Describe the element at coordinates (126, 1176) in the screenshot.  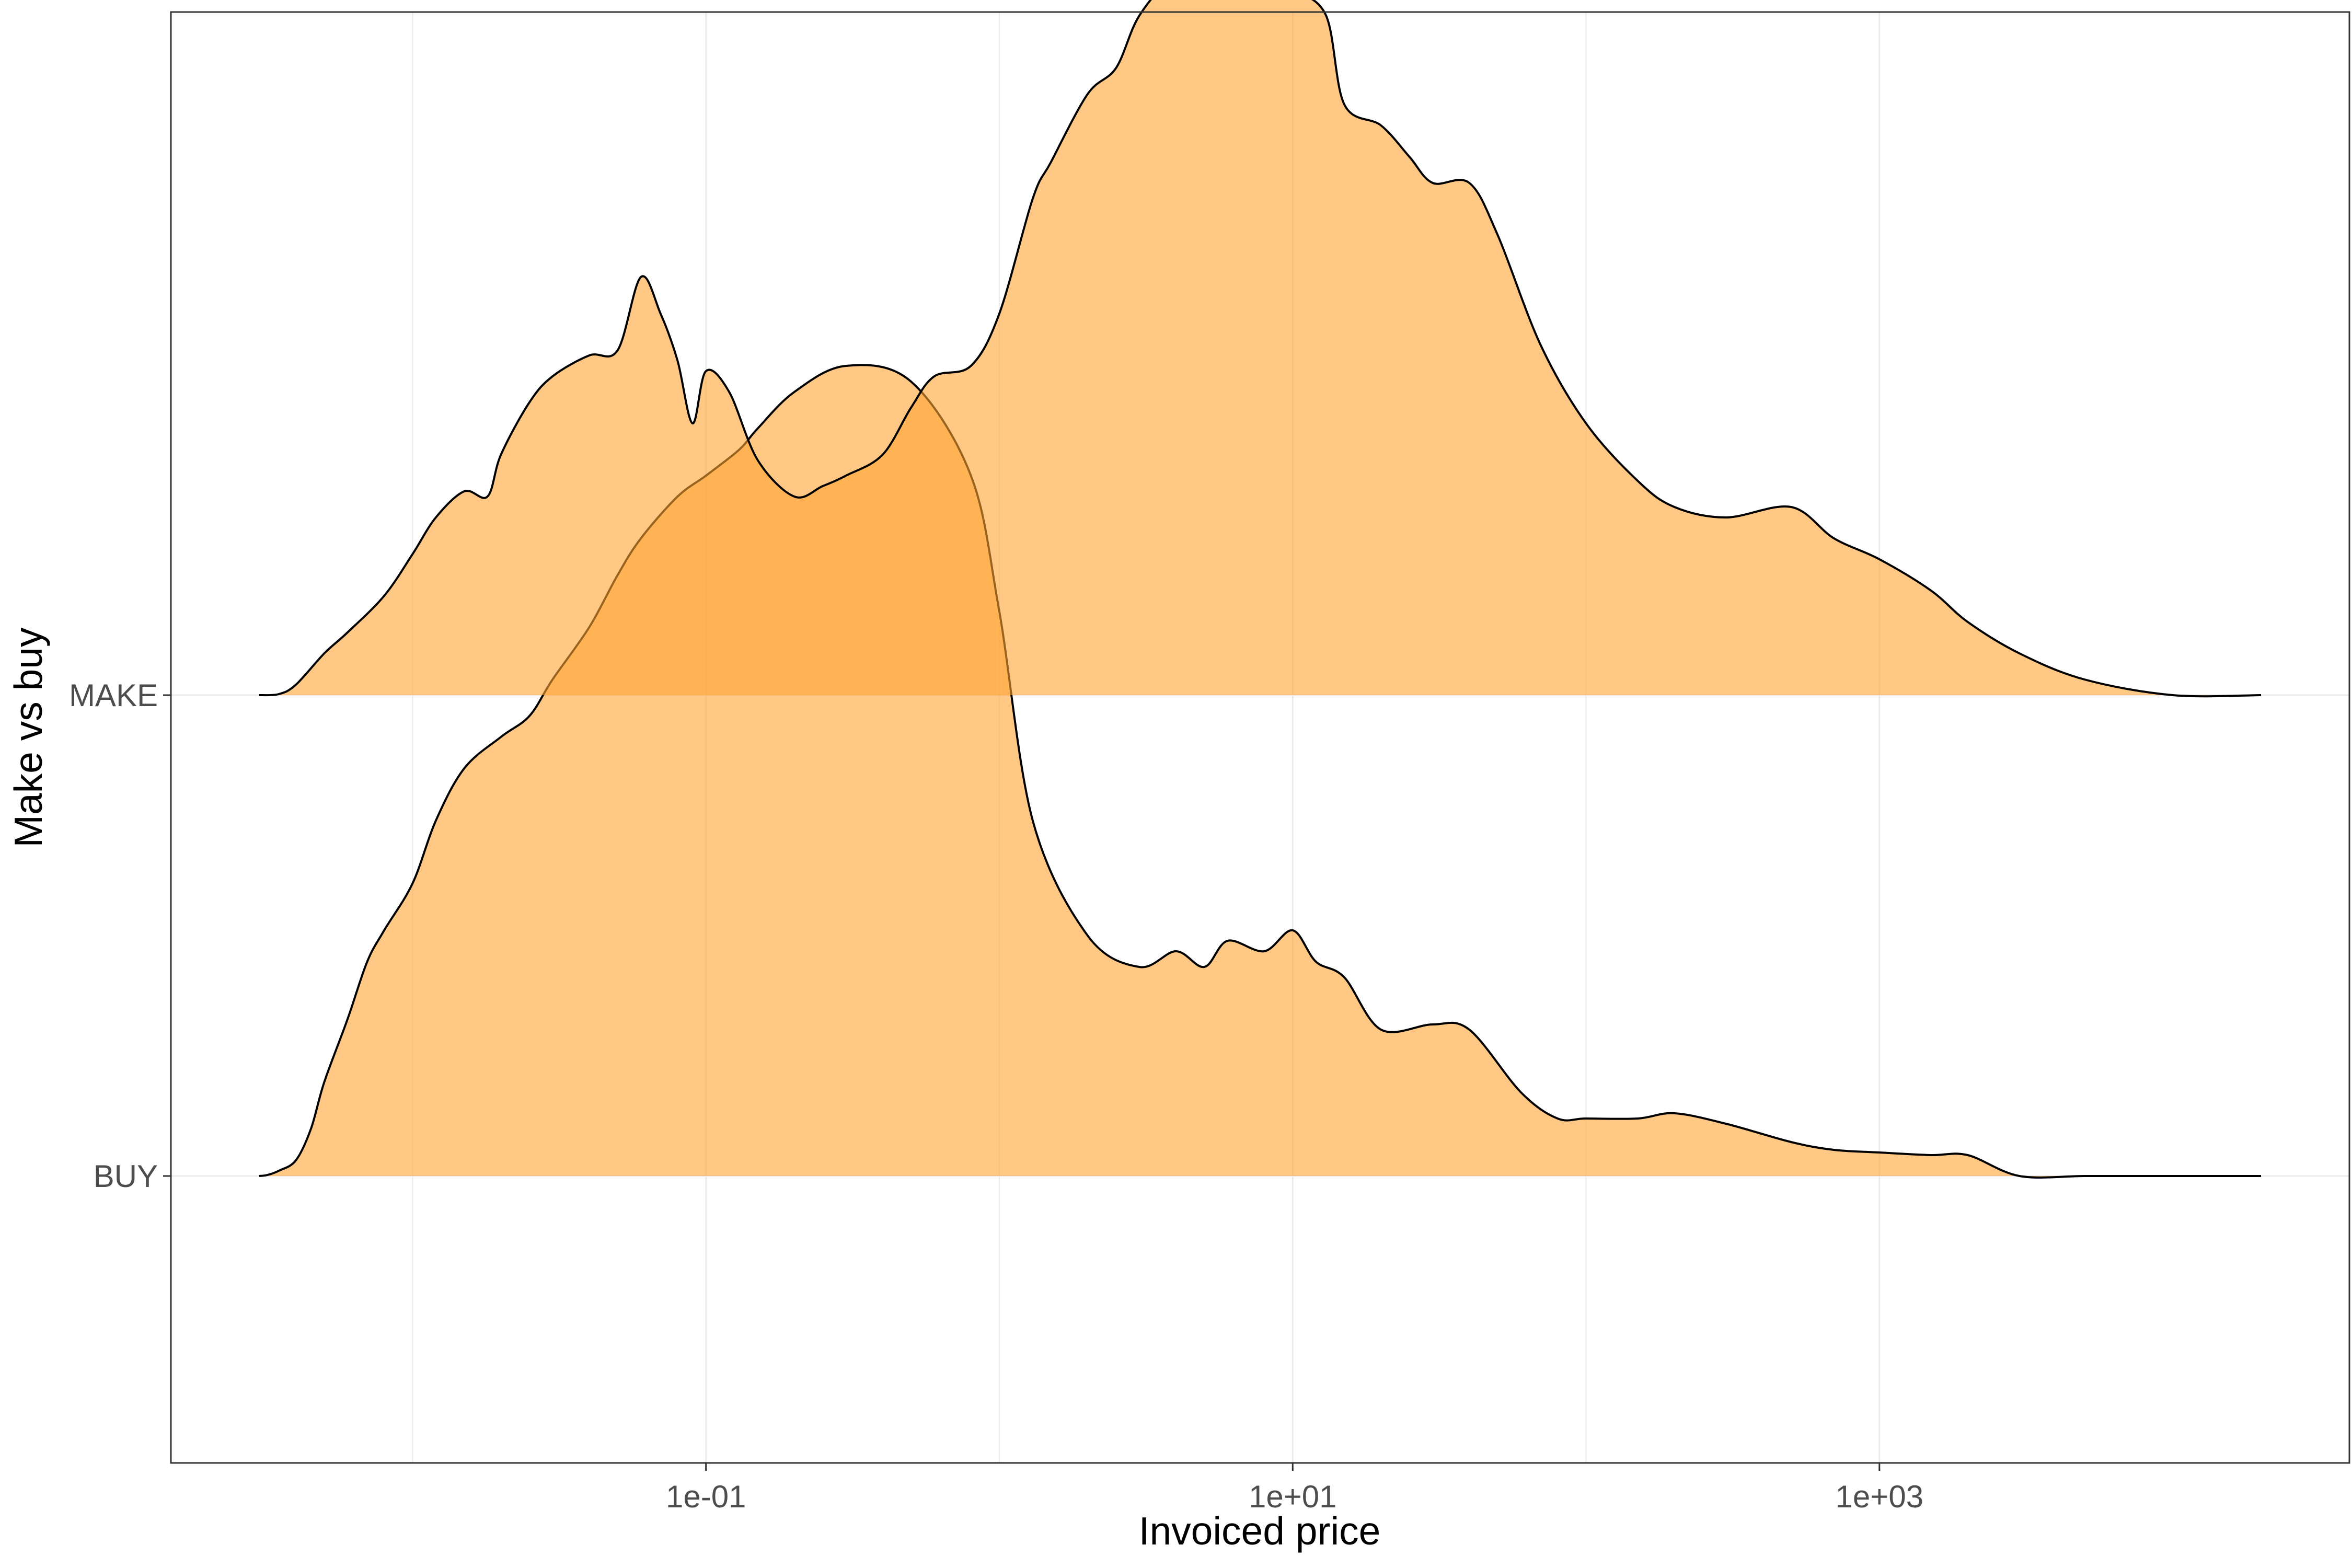
I see `y-tick-label-buy: BUY` at that location.